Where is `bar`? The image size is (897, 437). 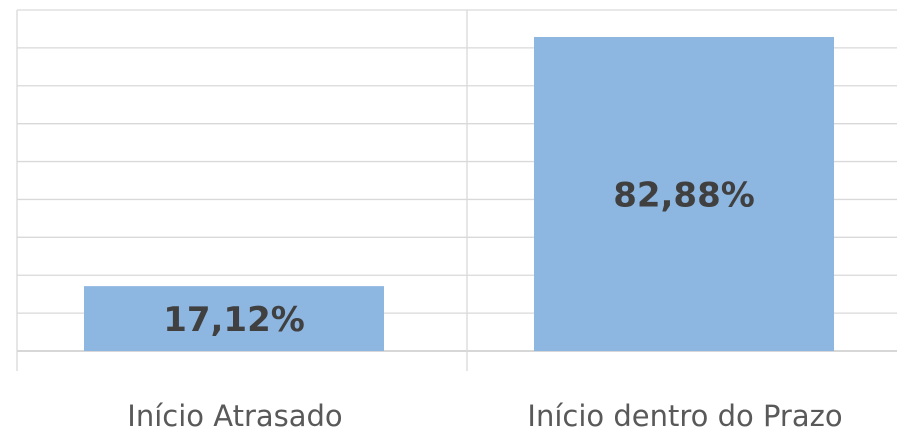 bar is located at coordinates (234, 318).